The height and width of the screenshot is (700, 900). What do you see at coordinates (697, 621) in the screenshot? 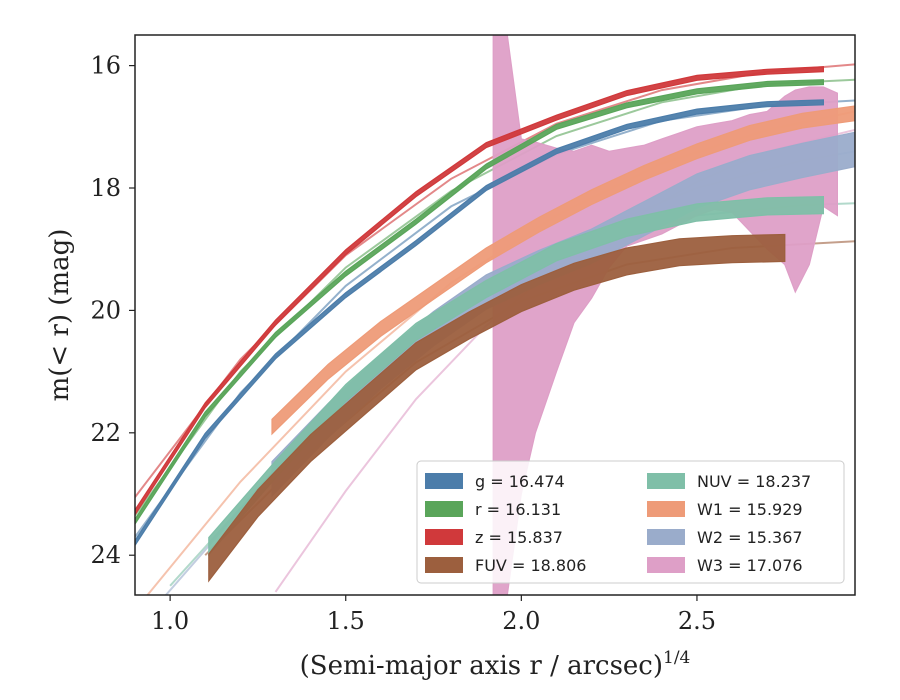
I see `x-tick-label: 2.5` at bounding box center [697, 621].